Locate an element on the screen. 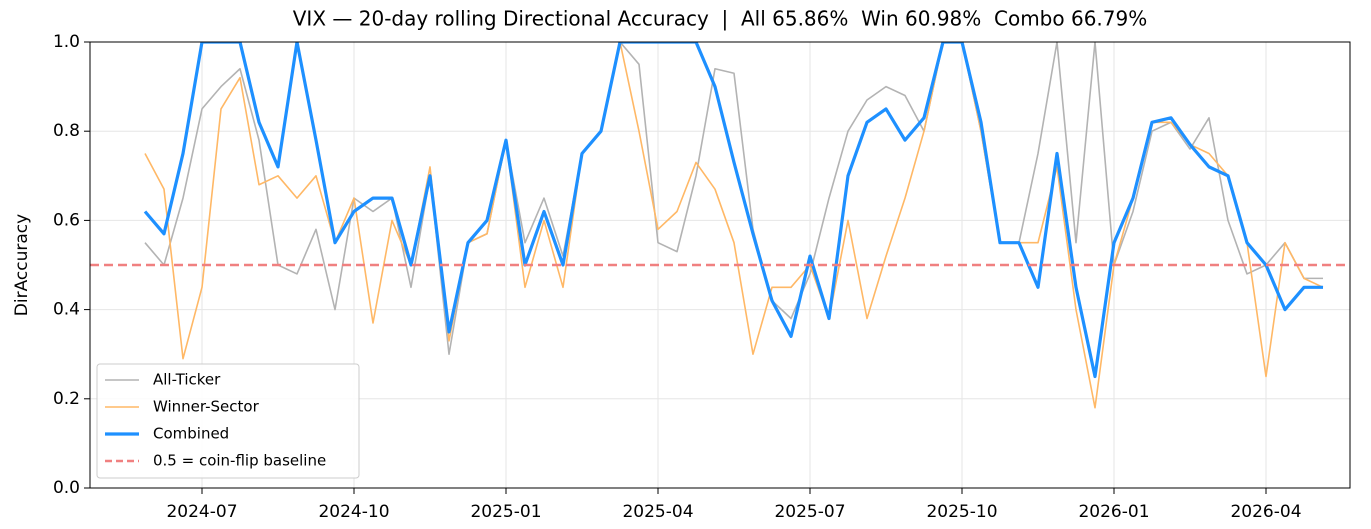  legend-label: Winner-Sector is located at coordinates (206, 407).